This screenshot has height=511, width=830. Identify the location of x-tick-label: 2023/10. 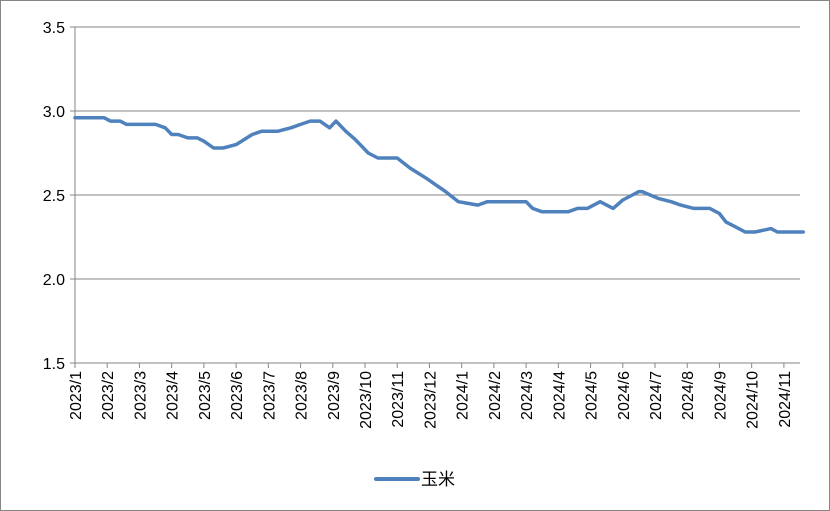
(366, 400).